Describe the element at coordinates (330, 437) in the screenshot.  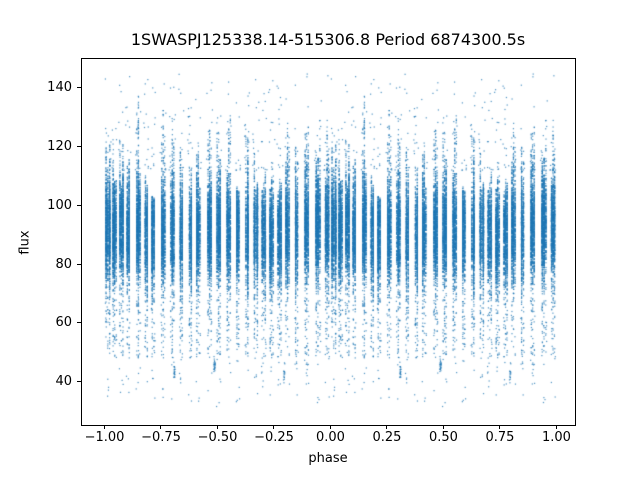
I see `x-tick-label: 0.00` at that location.